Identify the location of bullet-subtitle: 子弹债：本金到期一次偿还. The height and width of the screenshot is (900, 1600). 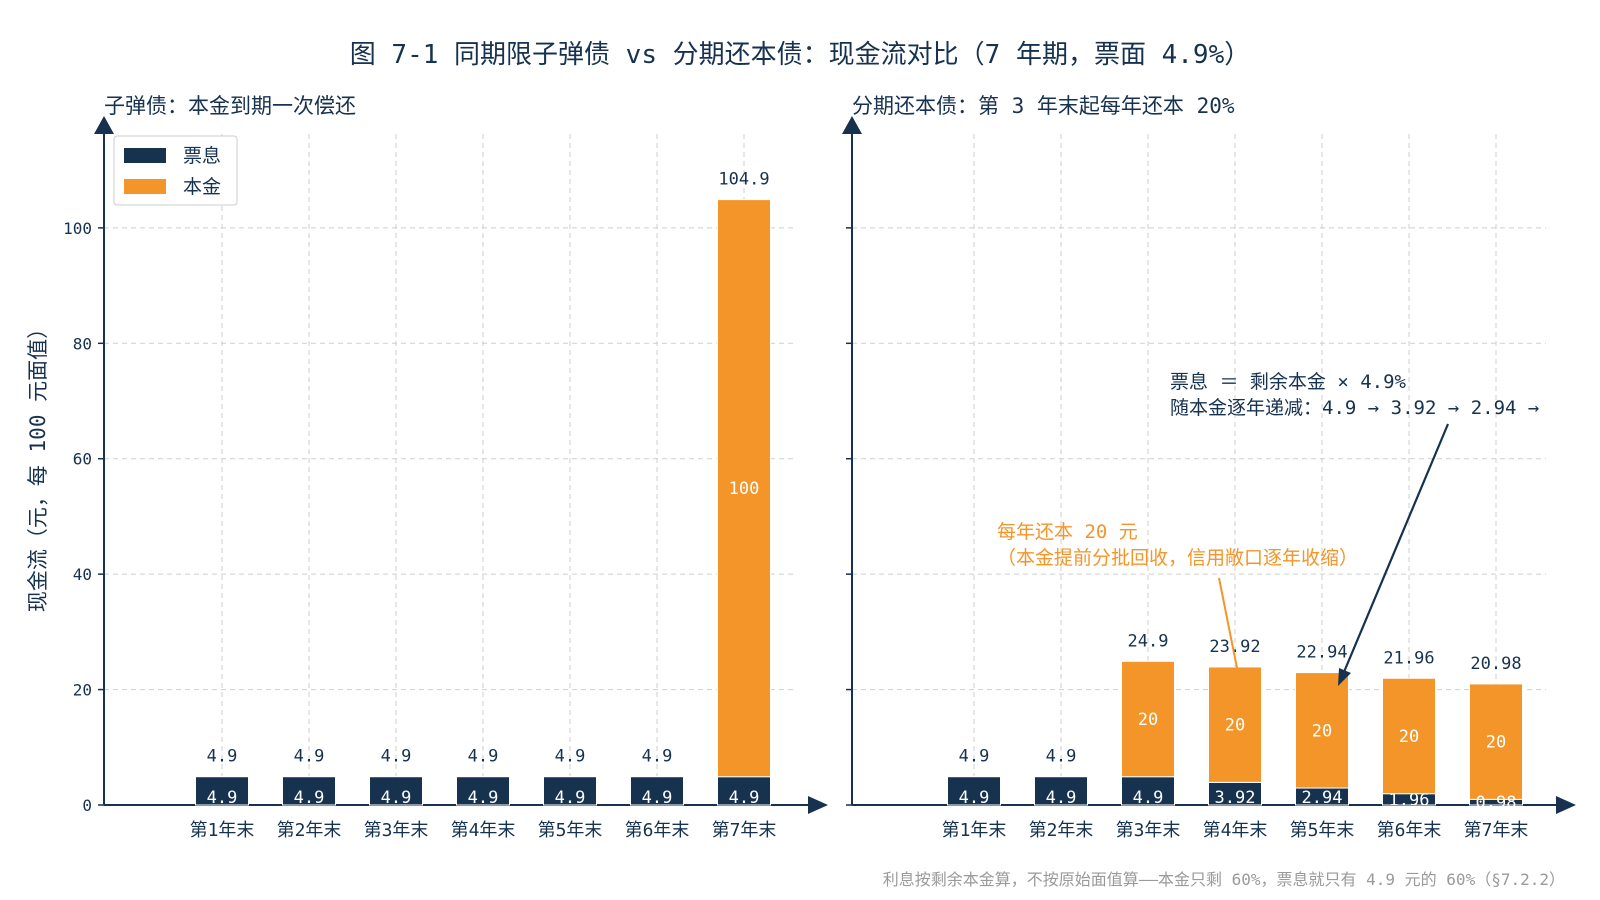
(230, 106).